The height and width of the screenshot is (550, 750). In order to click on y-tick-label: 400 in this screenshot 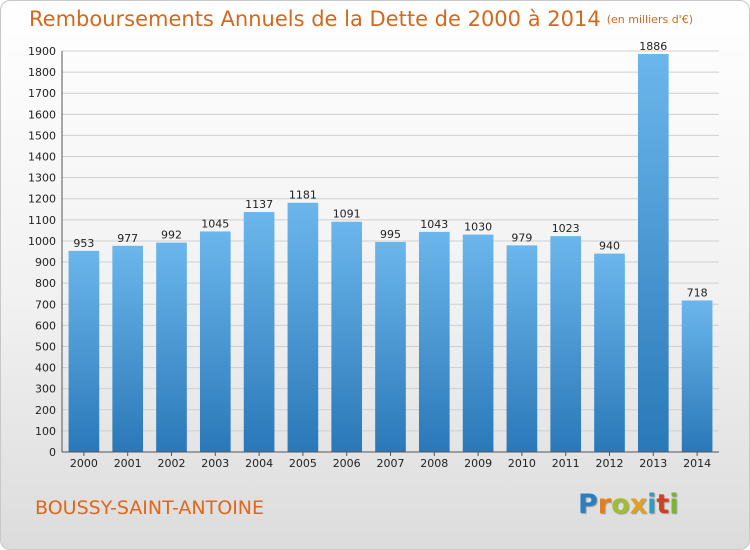, I will do `click(45, 368)`.